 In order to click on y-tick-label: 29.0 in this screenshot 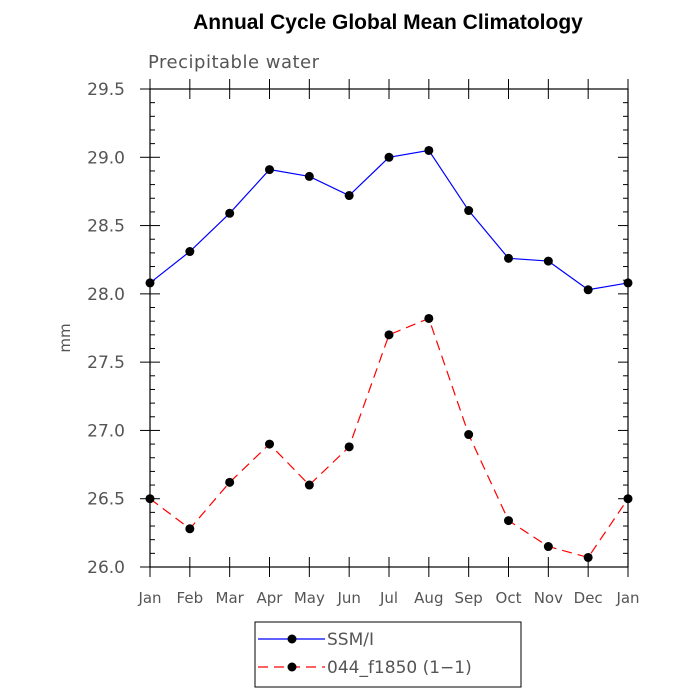, I will do `click(106, 158)`.